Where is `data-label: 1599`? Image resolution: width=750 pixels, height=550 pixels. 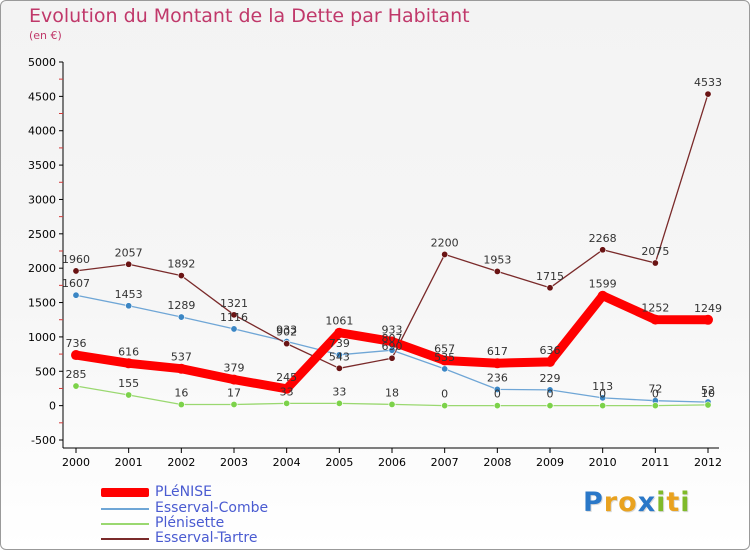
data-label: 1599 is located at coordinates (603, 284).